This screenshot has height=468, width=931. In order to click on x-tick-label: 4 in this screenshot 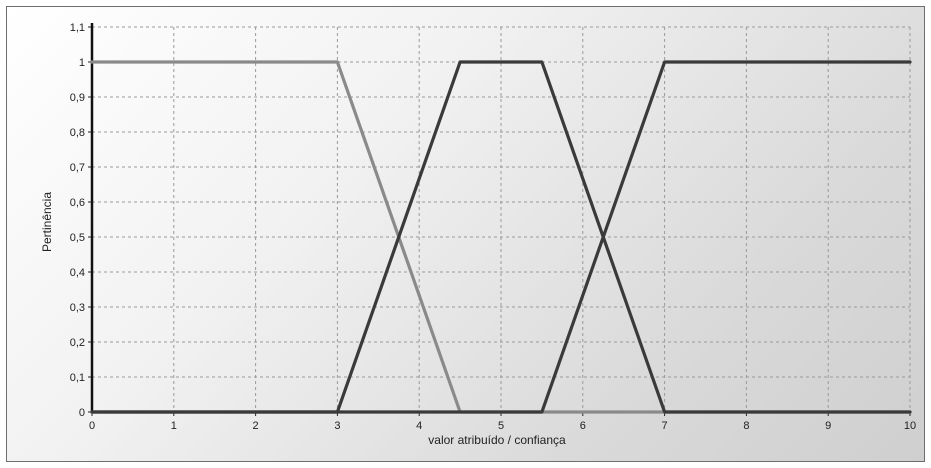, I will do `click(419, 426)`.